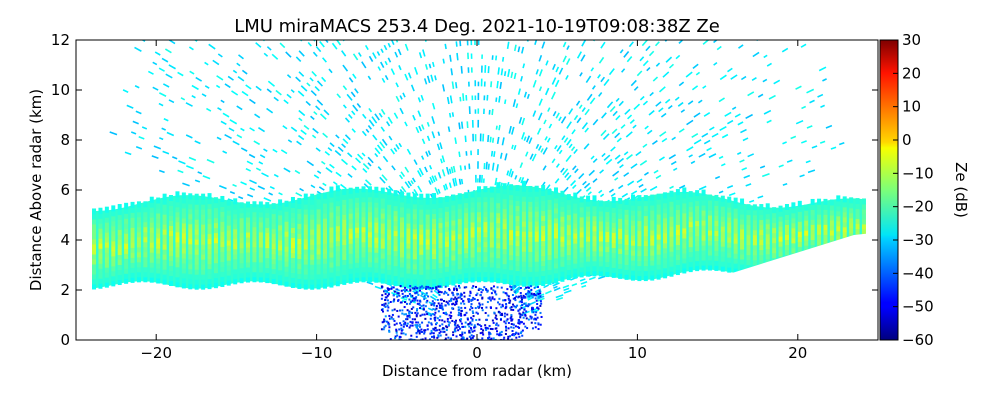  What do you see at coordinates (918, 307) in the screenshot?
I see `colorbar-tick-label: −50` at bounding box center [918, 307].